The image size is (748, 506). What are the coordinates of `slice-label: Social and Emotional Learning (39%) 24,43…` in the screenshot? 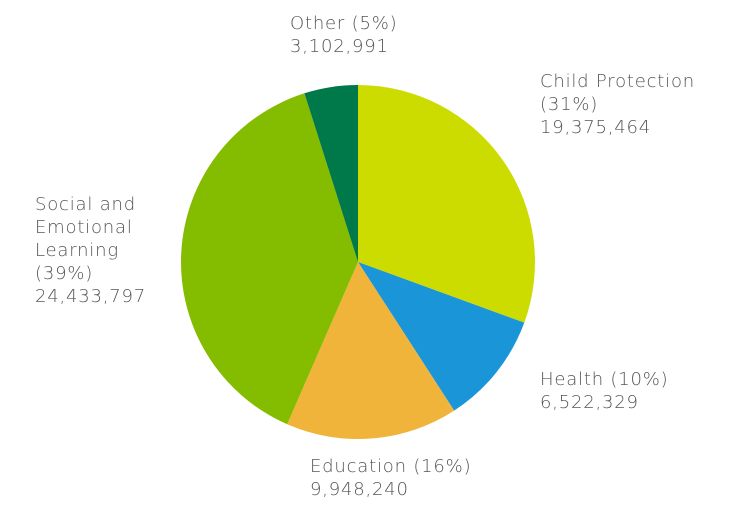 It's located at (97, 250).